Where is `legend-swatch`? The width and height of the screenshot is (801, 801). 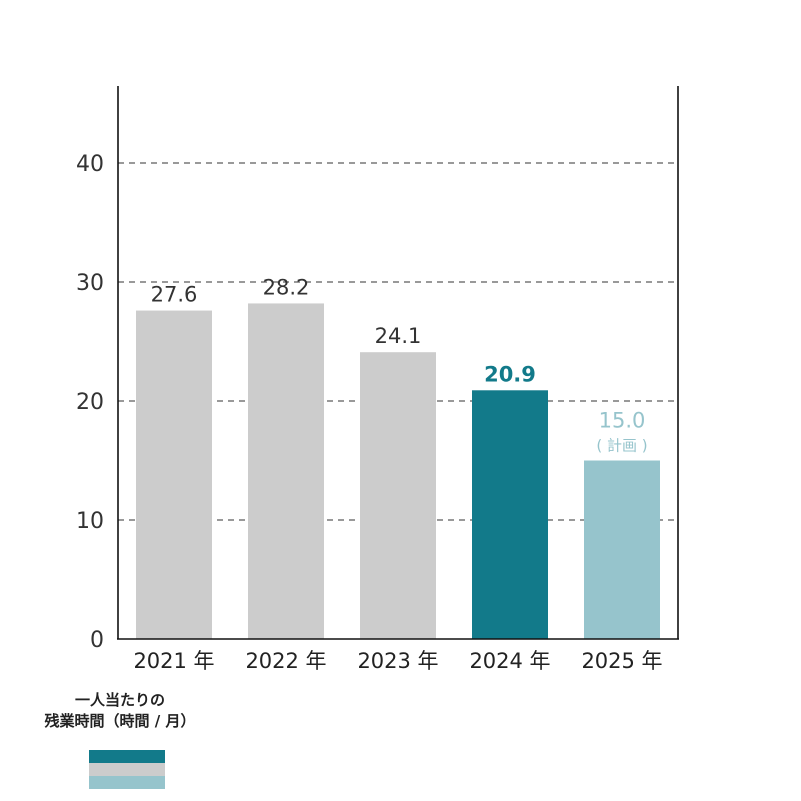 legend-swatch is located at coordinates (127, 769).